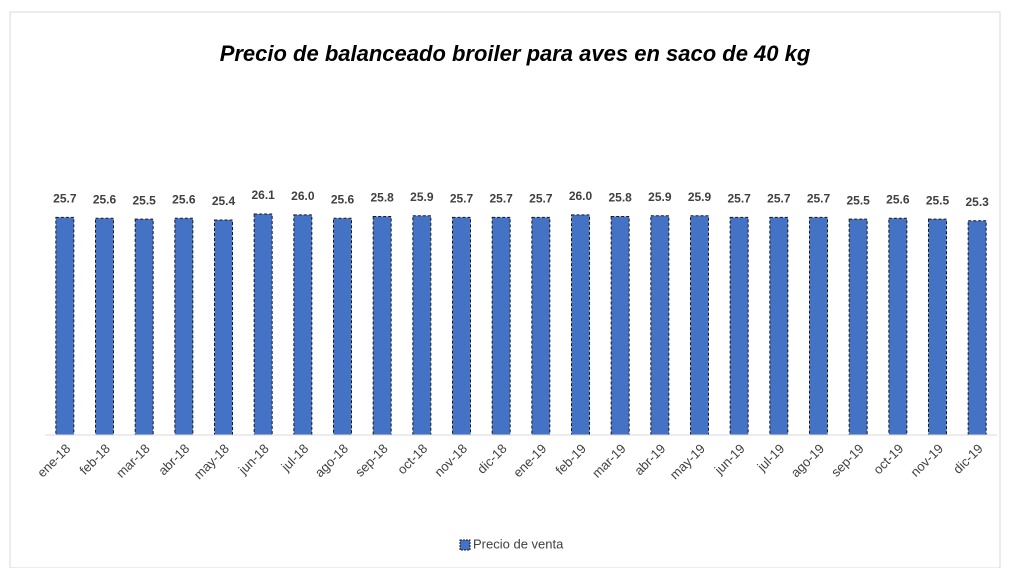 This screenshot has width=1011, height=568. Describe the element at coordinates (224, 201) in the screenshot. I see `value-label: 25.4` at that location.